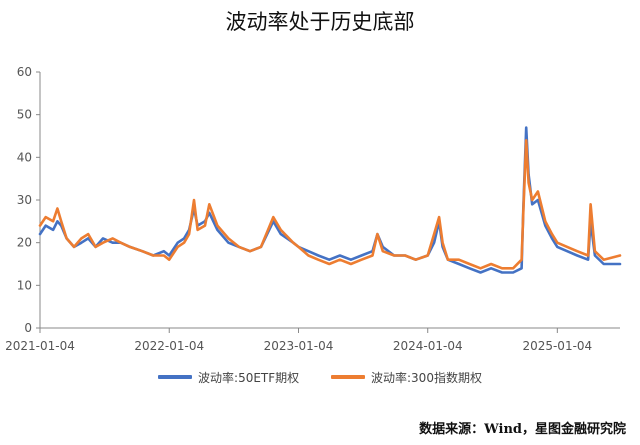 This screenshot has width=640, height=445. Describe the element at coordinates (557, 346) in the screenshot. I see `x-tick-label: 2025-01-04` at that location.